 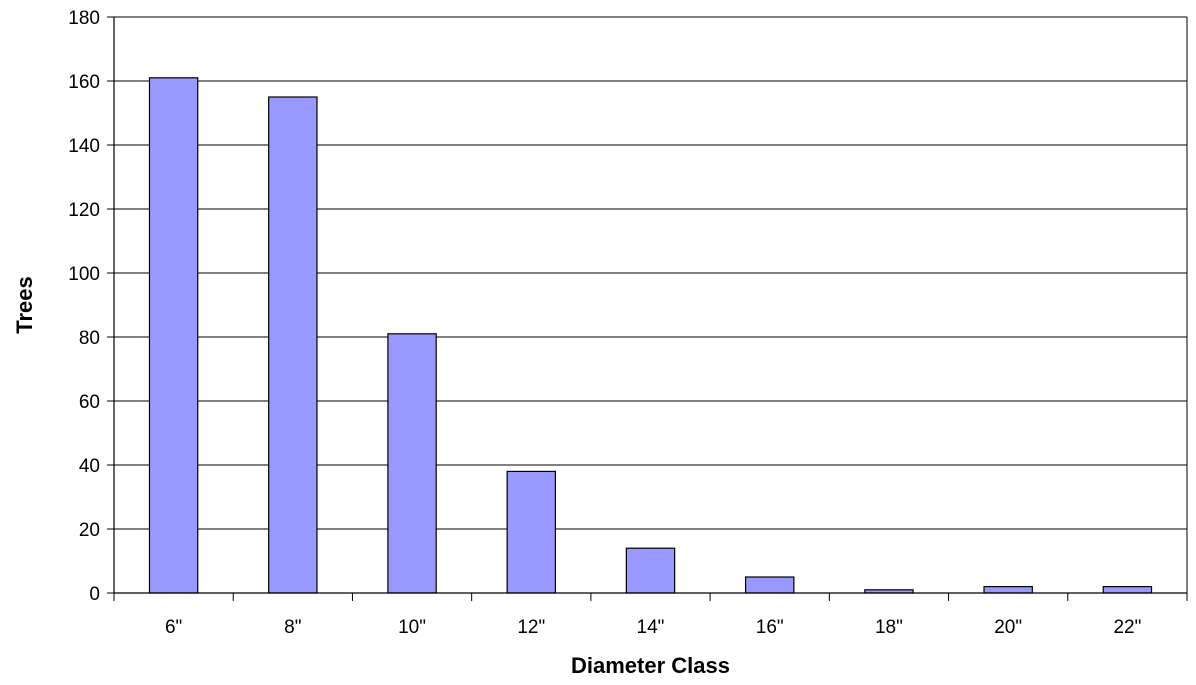 I want to click on x-tick-label: 22", so click(x=1127, y=627).